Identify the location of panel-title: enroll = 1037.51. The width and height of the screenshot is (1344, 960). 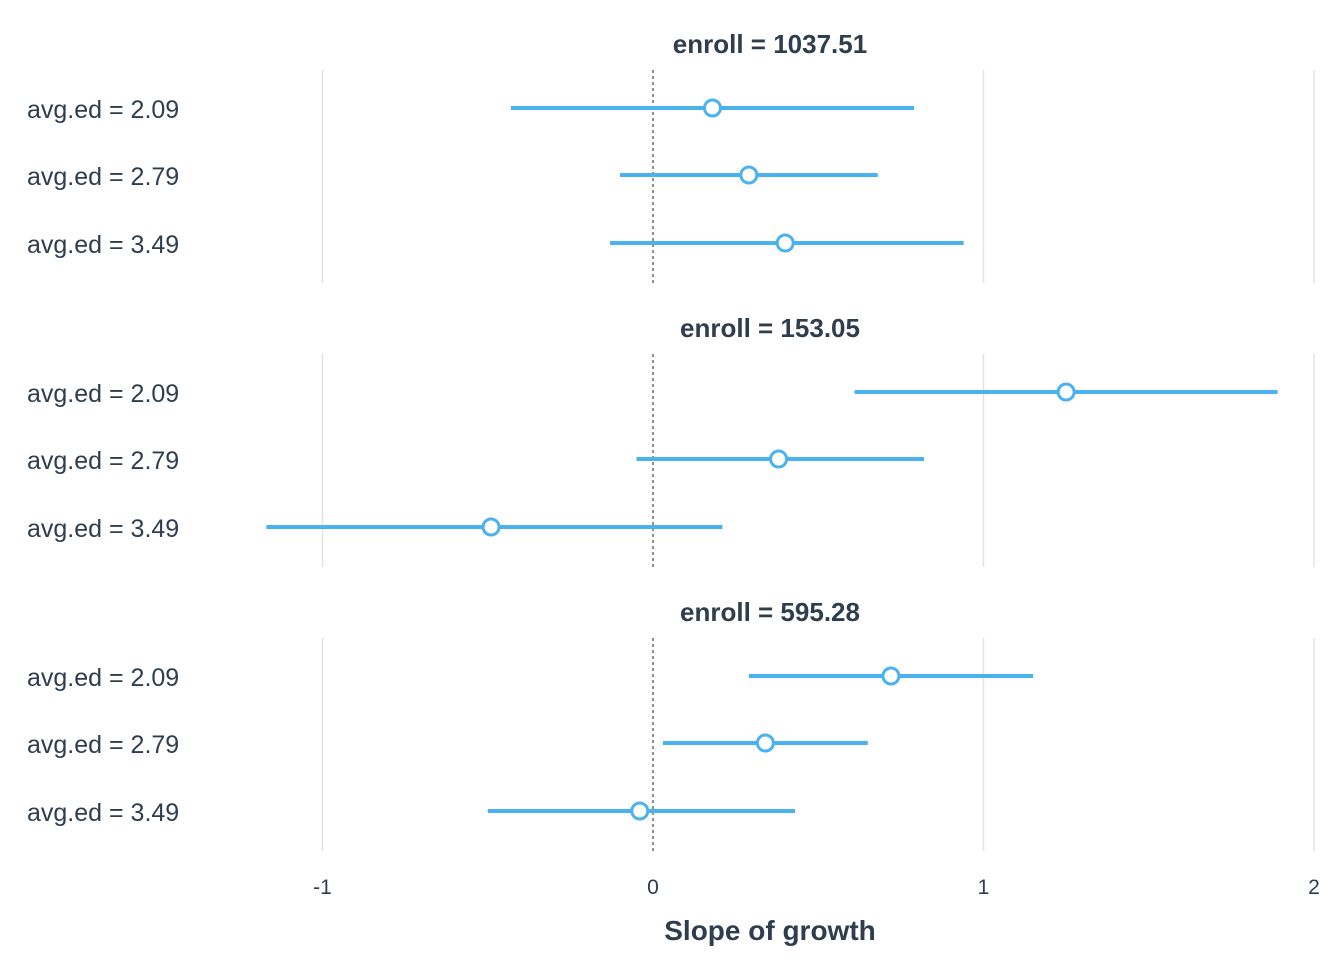
(770, 44).